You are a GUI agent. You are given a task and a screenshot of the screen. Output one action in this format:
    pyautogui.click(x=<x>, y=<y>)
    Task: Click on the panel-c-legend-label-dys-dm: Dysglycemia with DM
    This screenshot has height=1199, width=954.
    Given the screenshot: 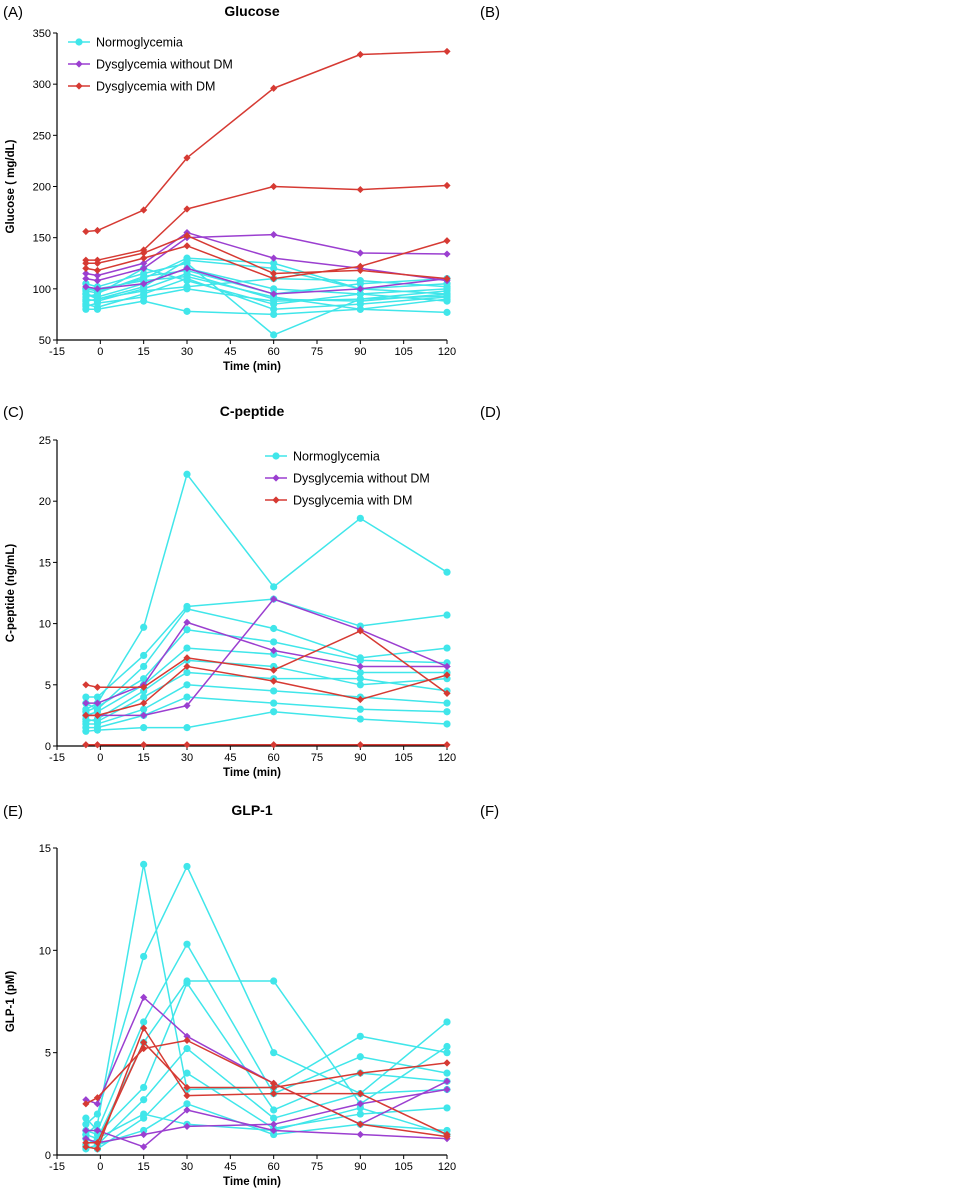 What is the action you would take?
    pyautogui.click(x=352, y=501)
    